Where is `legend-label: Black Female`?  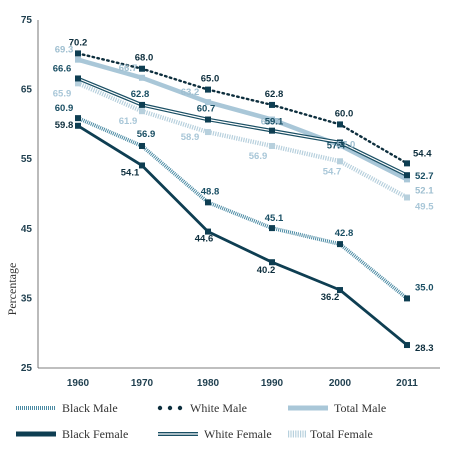
legend-label: Black Female is located at coordinates (95, 434).